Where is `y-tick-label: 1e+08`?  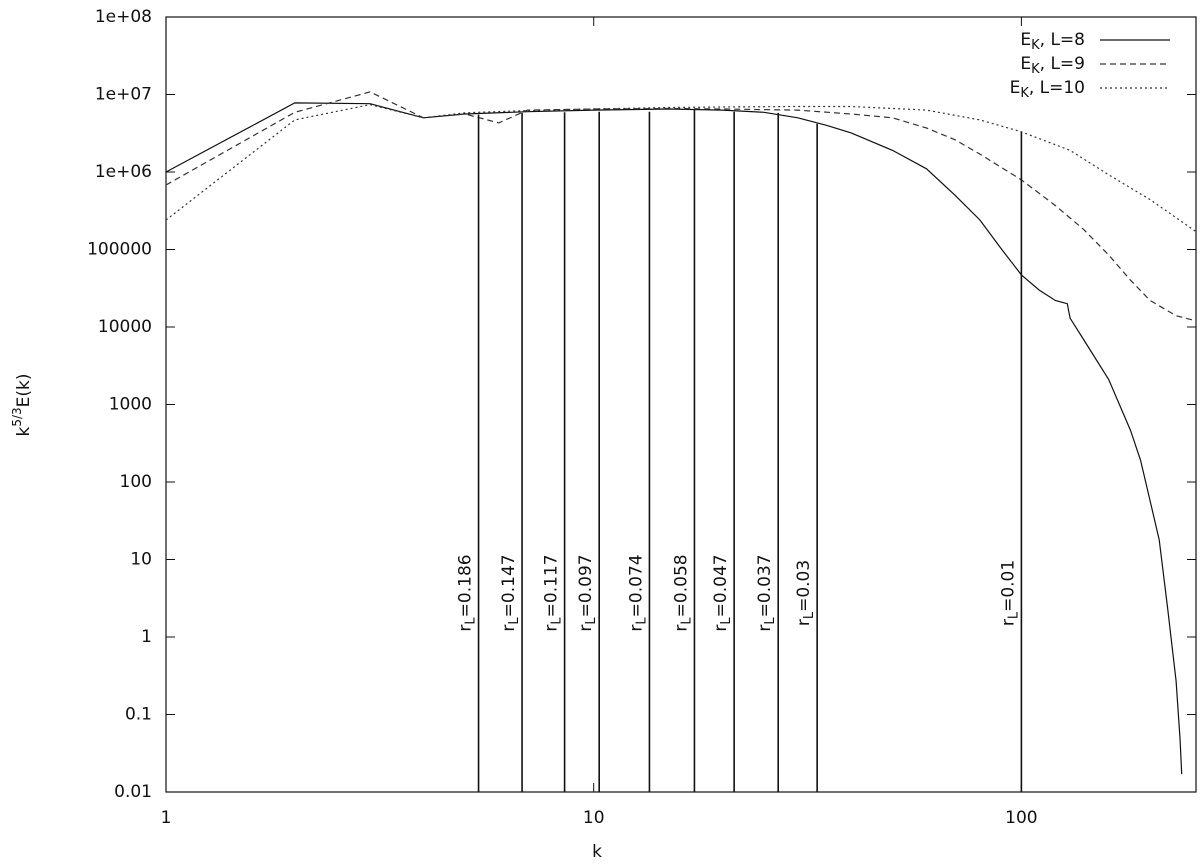
y-tick-label: 1e+08 is located at coordinates (123, 17).